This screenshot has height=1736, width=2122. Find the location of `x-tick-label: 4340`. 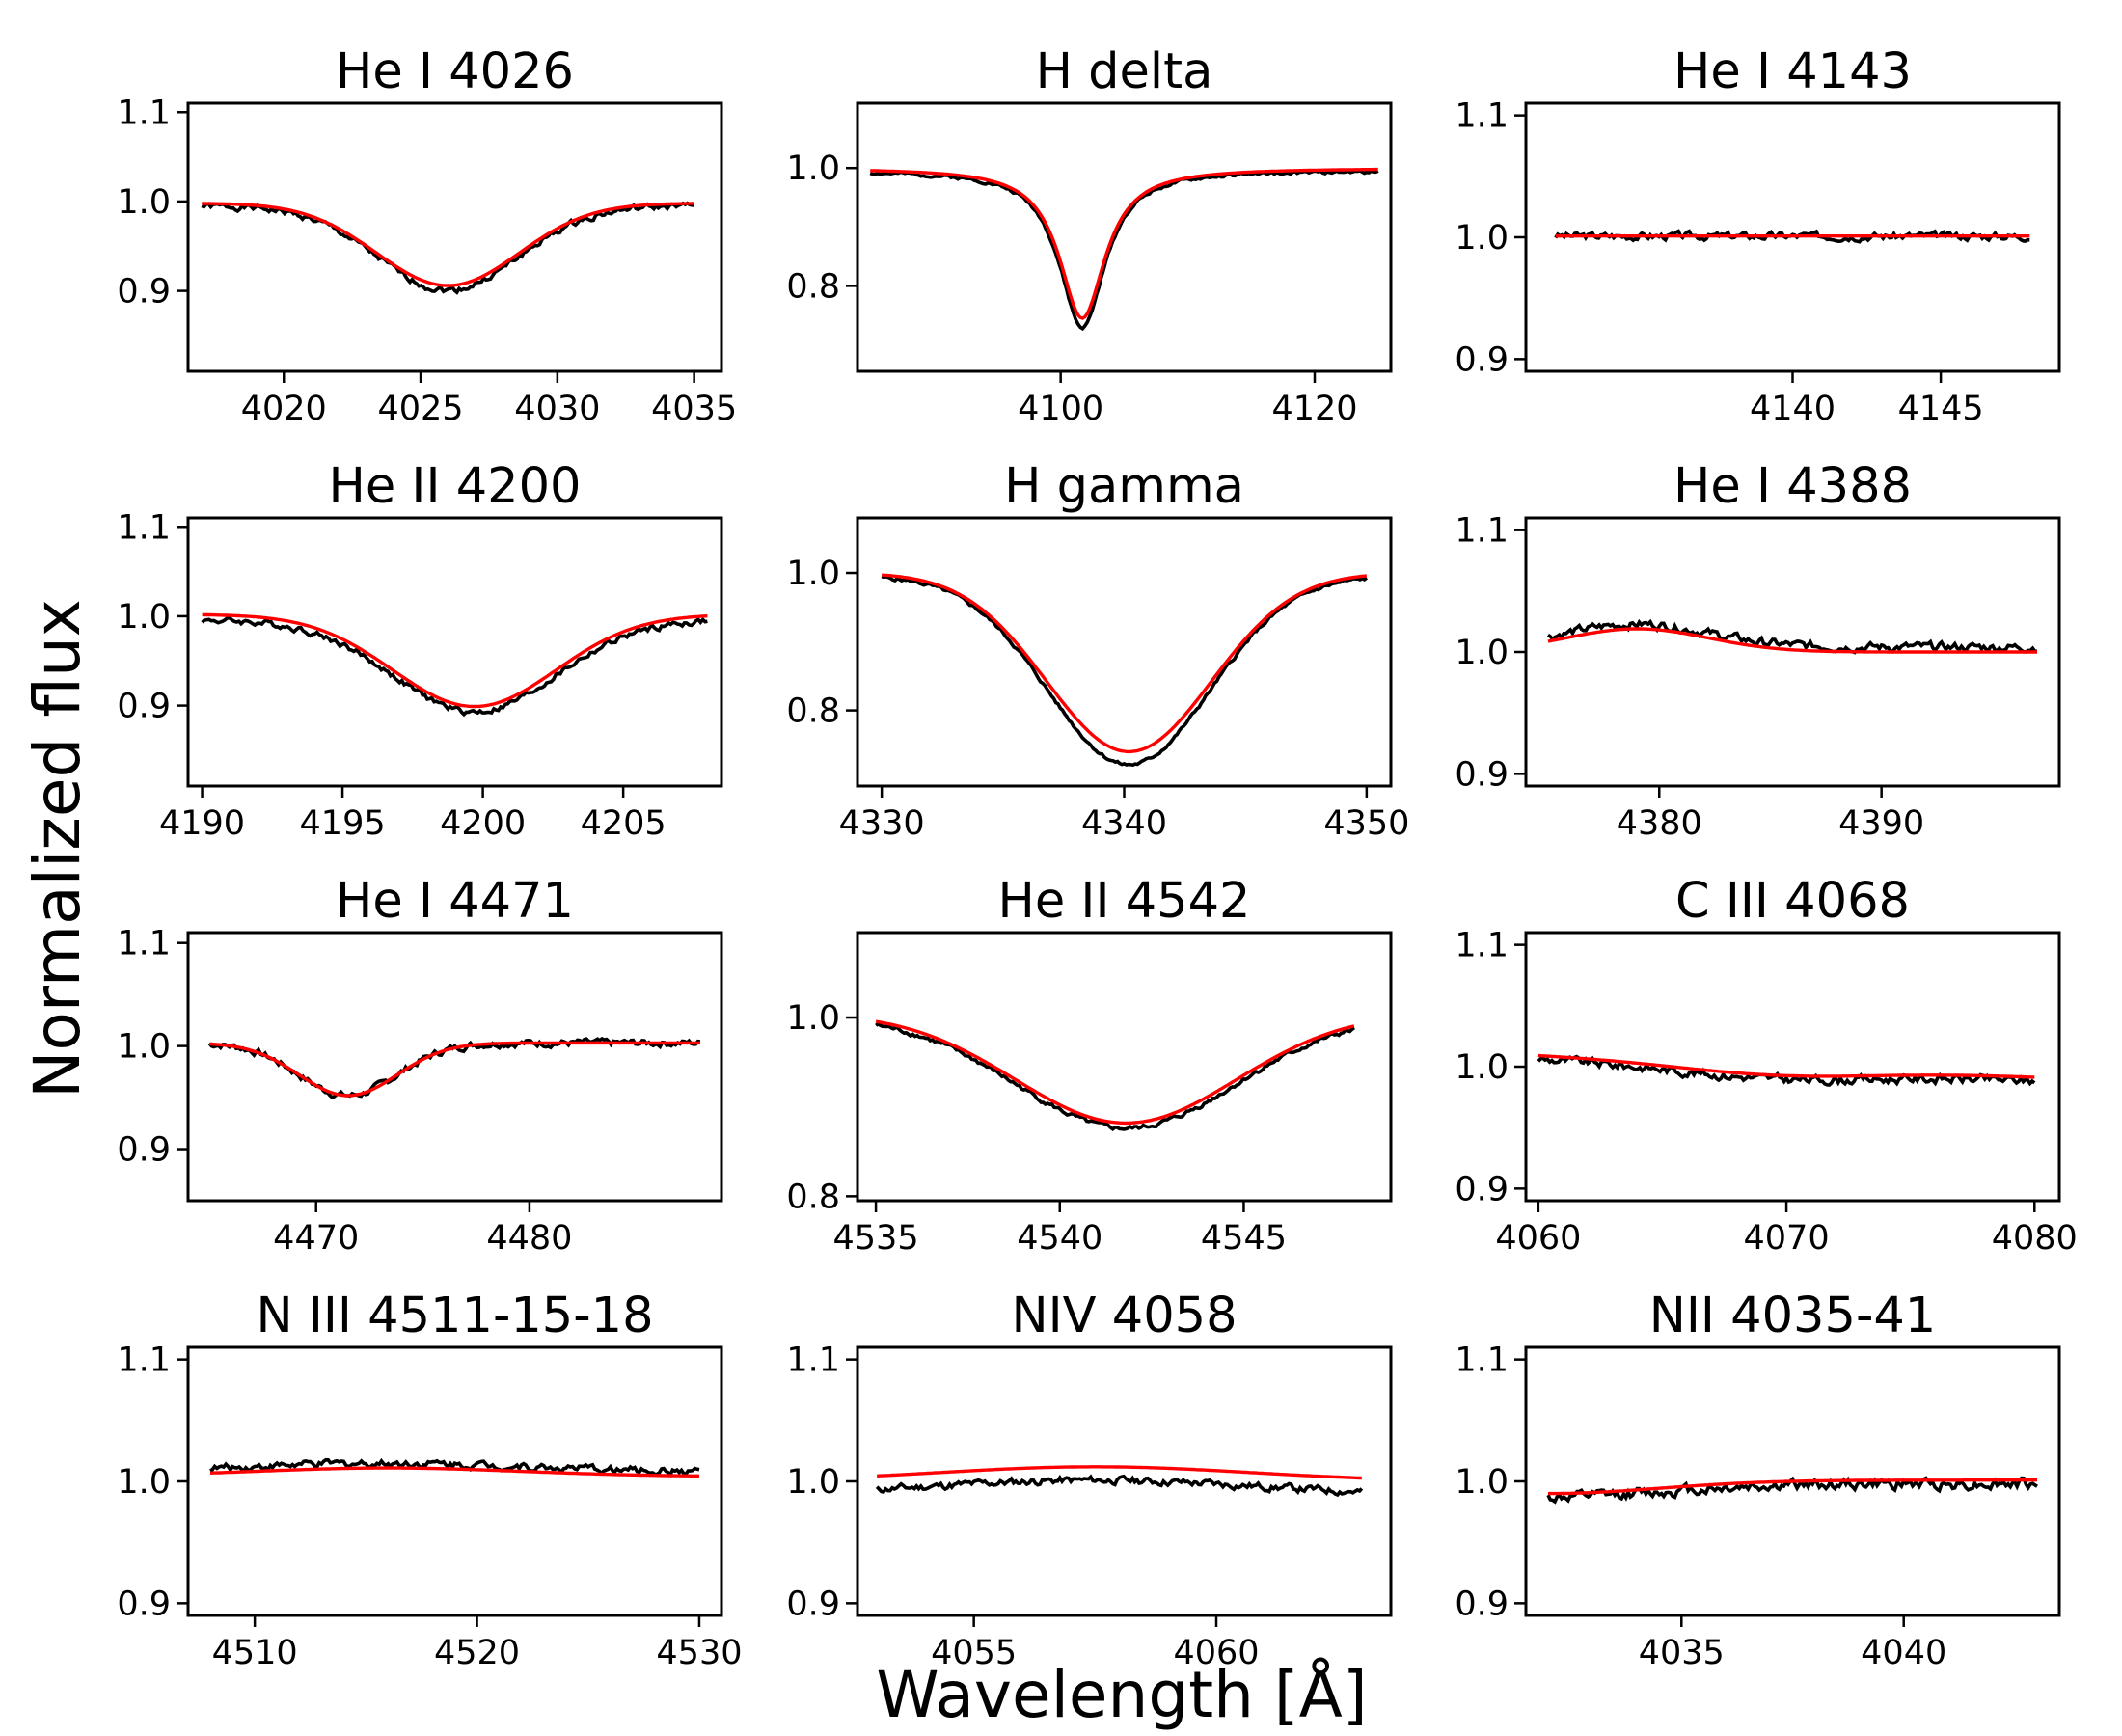

x-tick-label: 4340 is located at coordinates (1124, 823).